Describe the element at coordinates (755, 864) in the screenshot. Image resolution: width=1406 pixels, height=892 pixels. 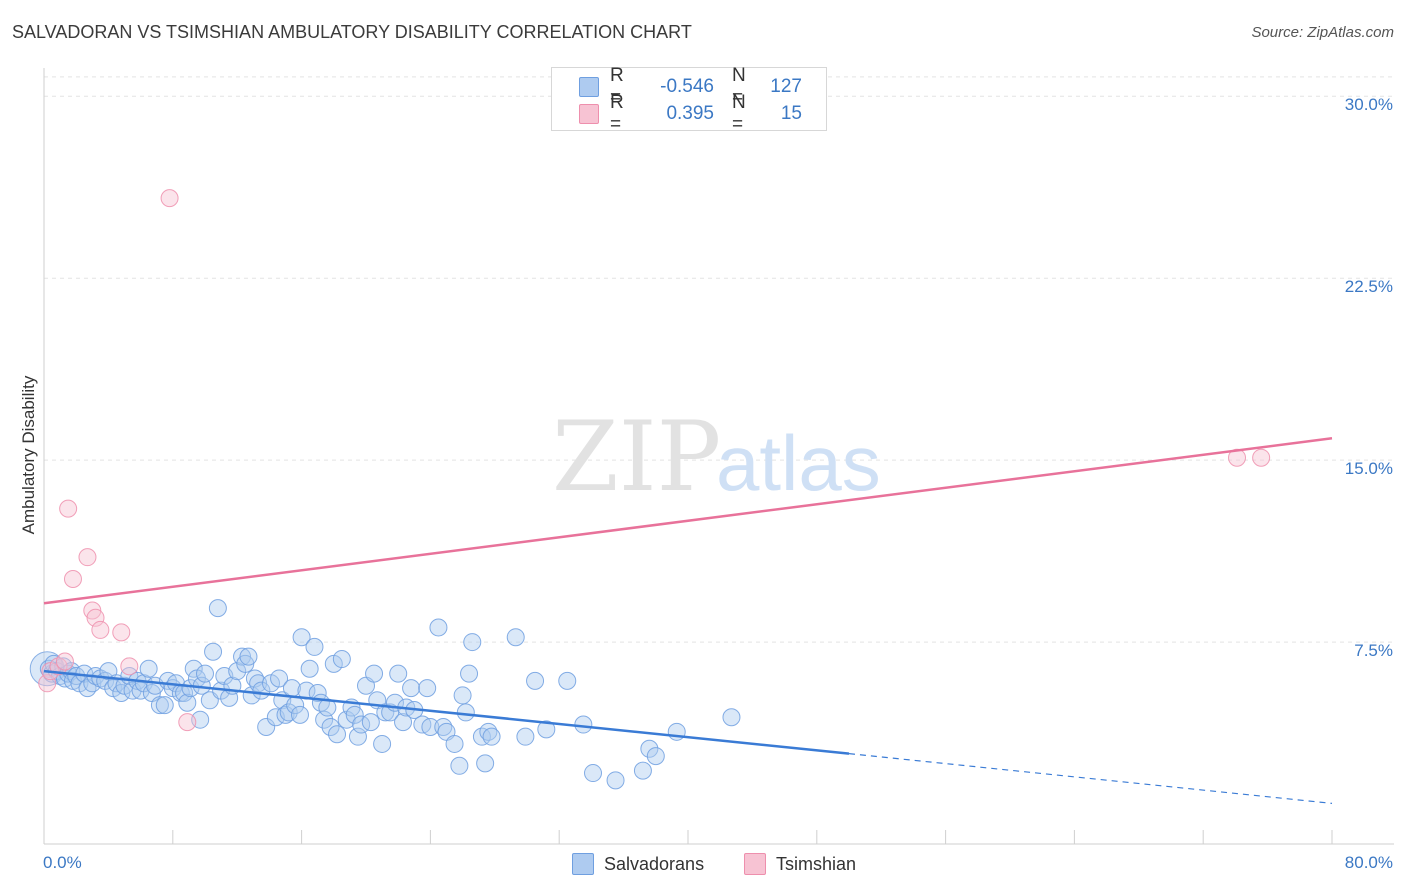
I see `bottom-legend-swatch-tsimshian` at that location.